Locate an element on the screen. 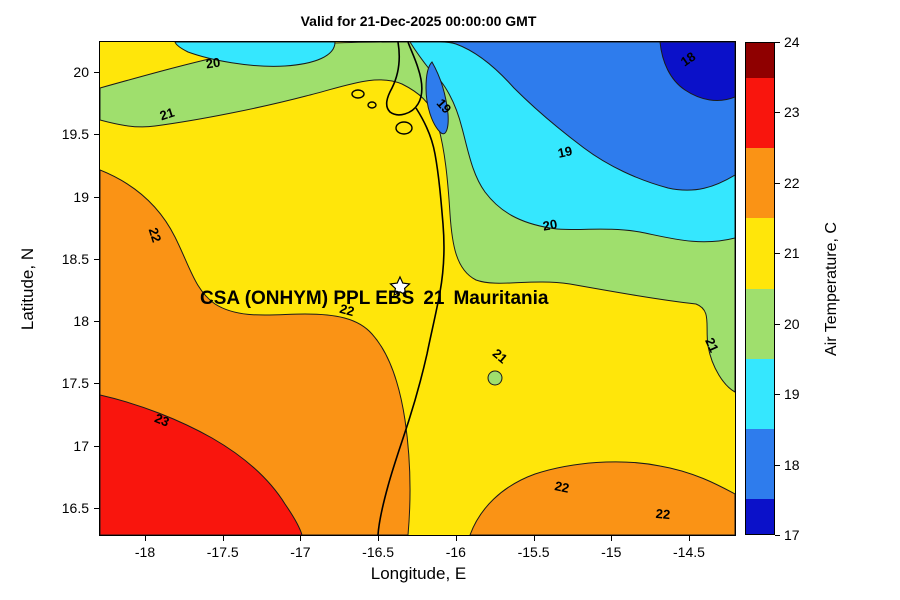 The height and width of the screenshot is (600, 900). y-axis-label: Latitude, N is located at coordinates (27, 289).